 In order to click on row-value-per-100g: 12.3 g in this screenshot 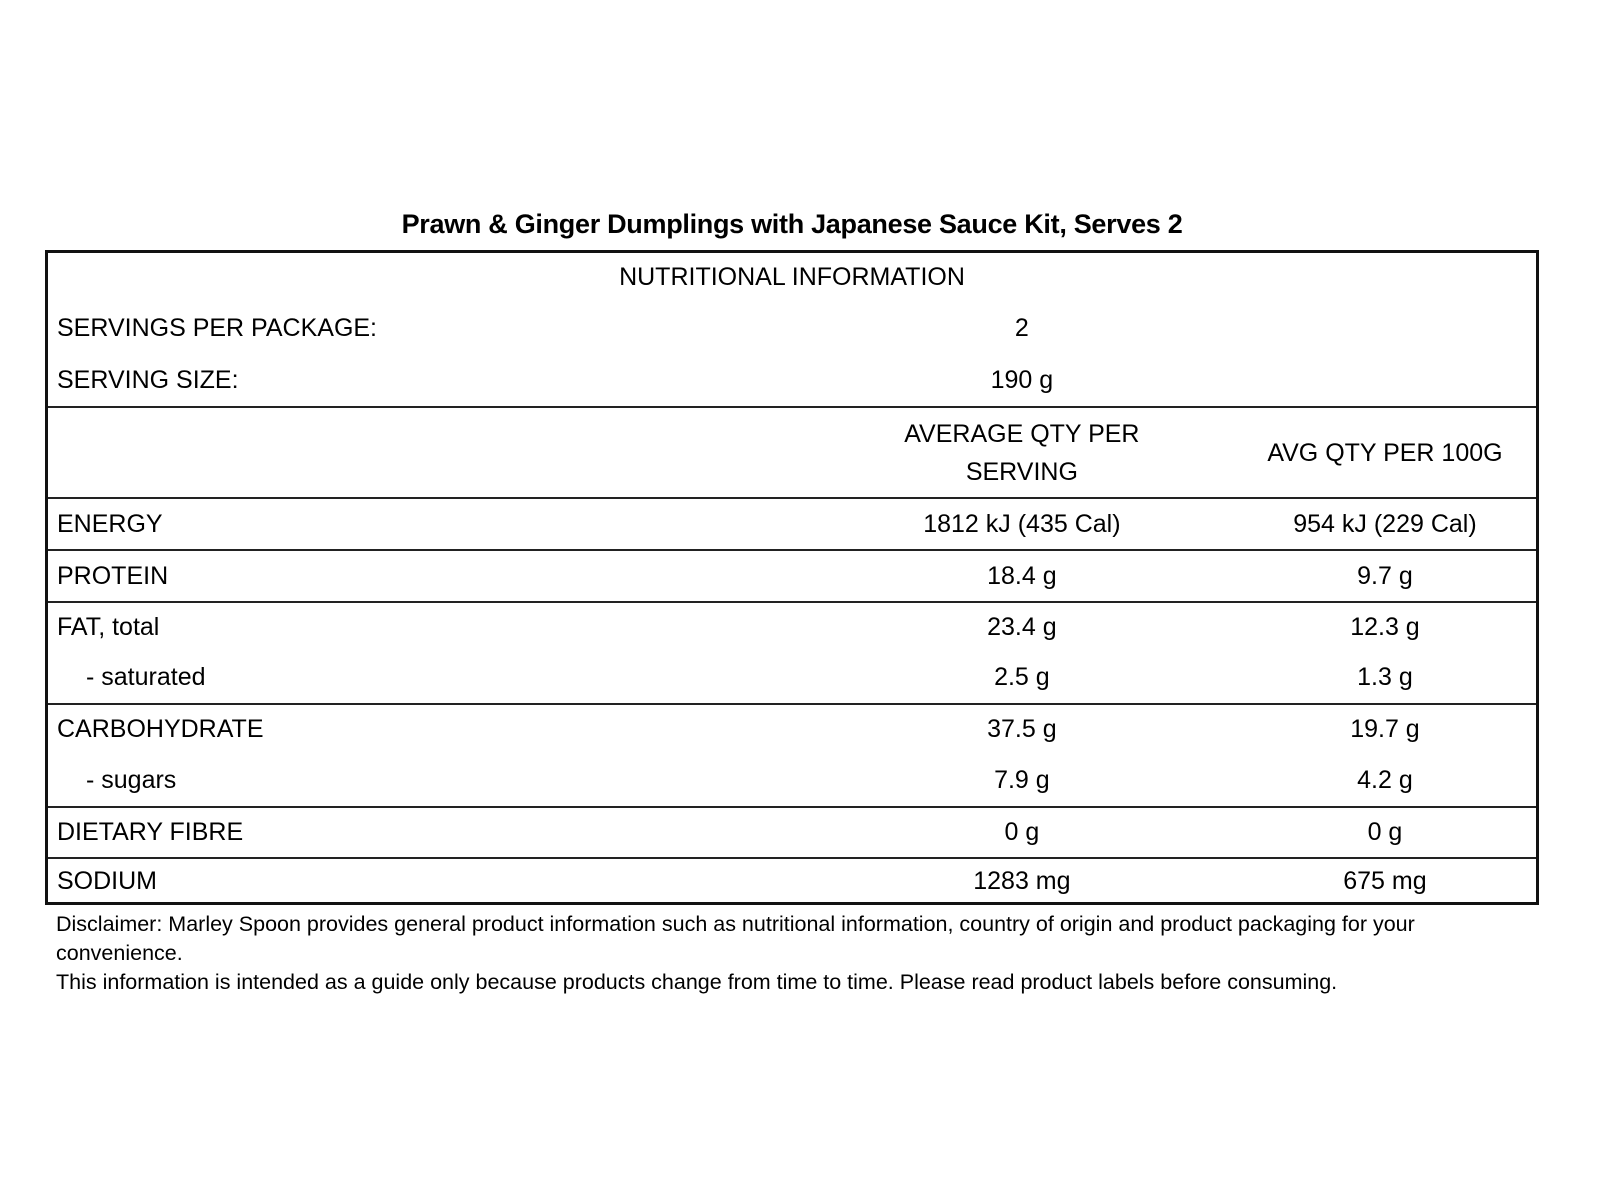, I will do `click(1385, 627)`.